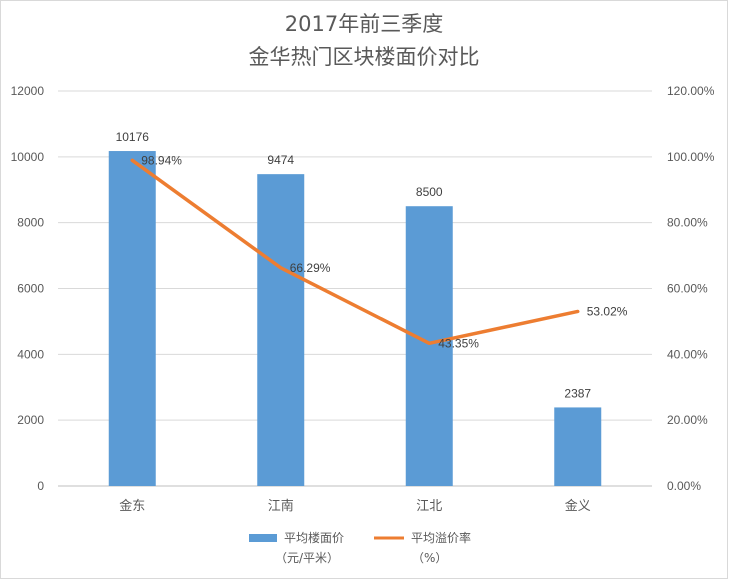 The width and height of the screenshot is (729, 580). Describe the element at coordinates (429, 506) in the screenshot. I see `category-label: 江北` at that location.